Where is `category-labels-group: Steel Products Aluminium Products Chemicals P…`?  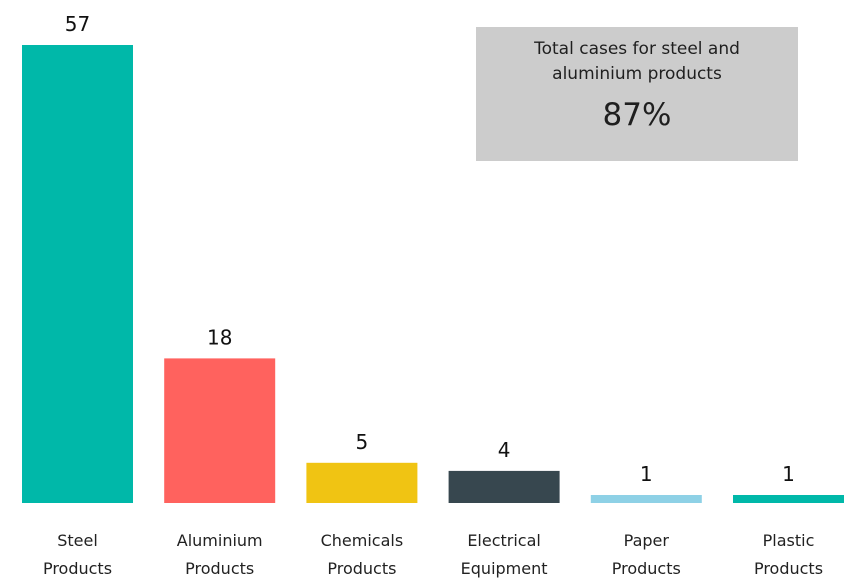
category-labels-group: Steel Products Aluminium Products Chemicals P… is located at coordinates (433, 554).